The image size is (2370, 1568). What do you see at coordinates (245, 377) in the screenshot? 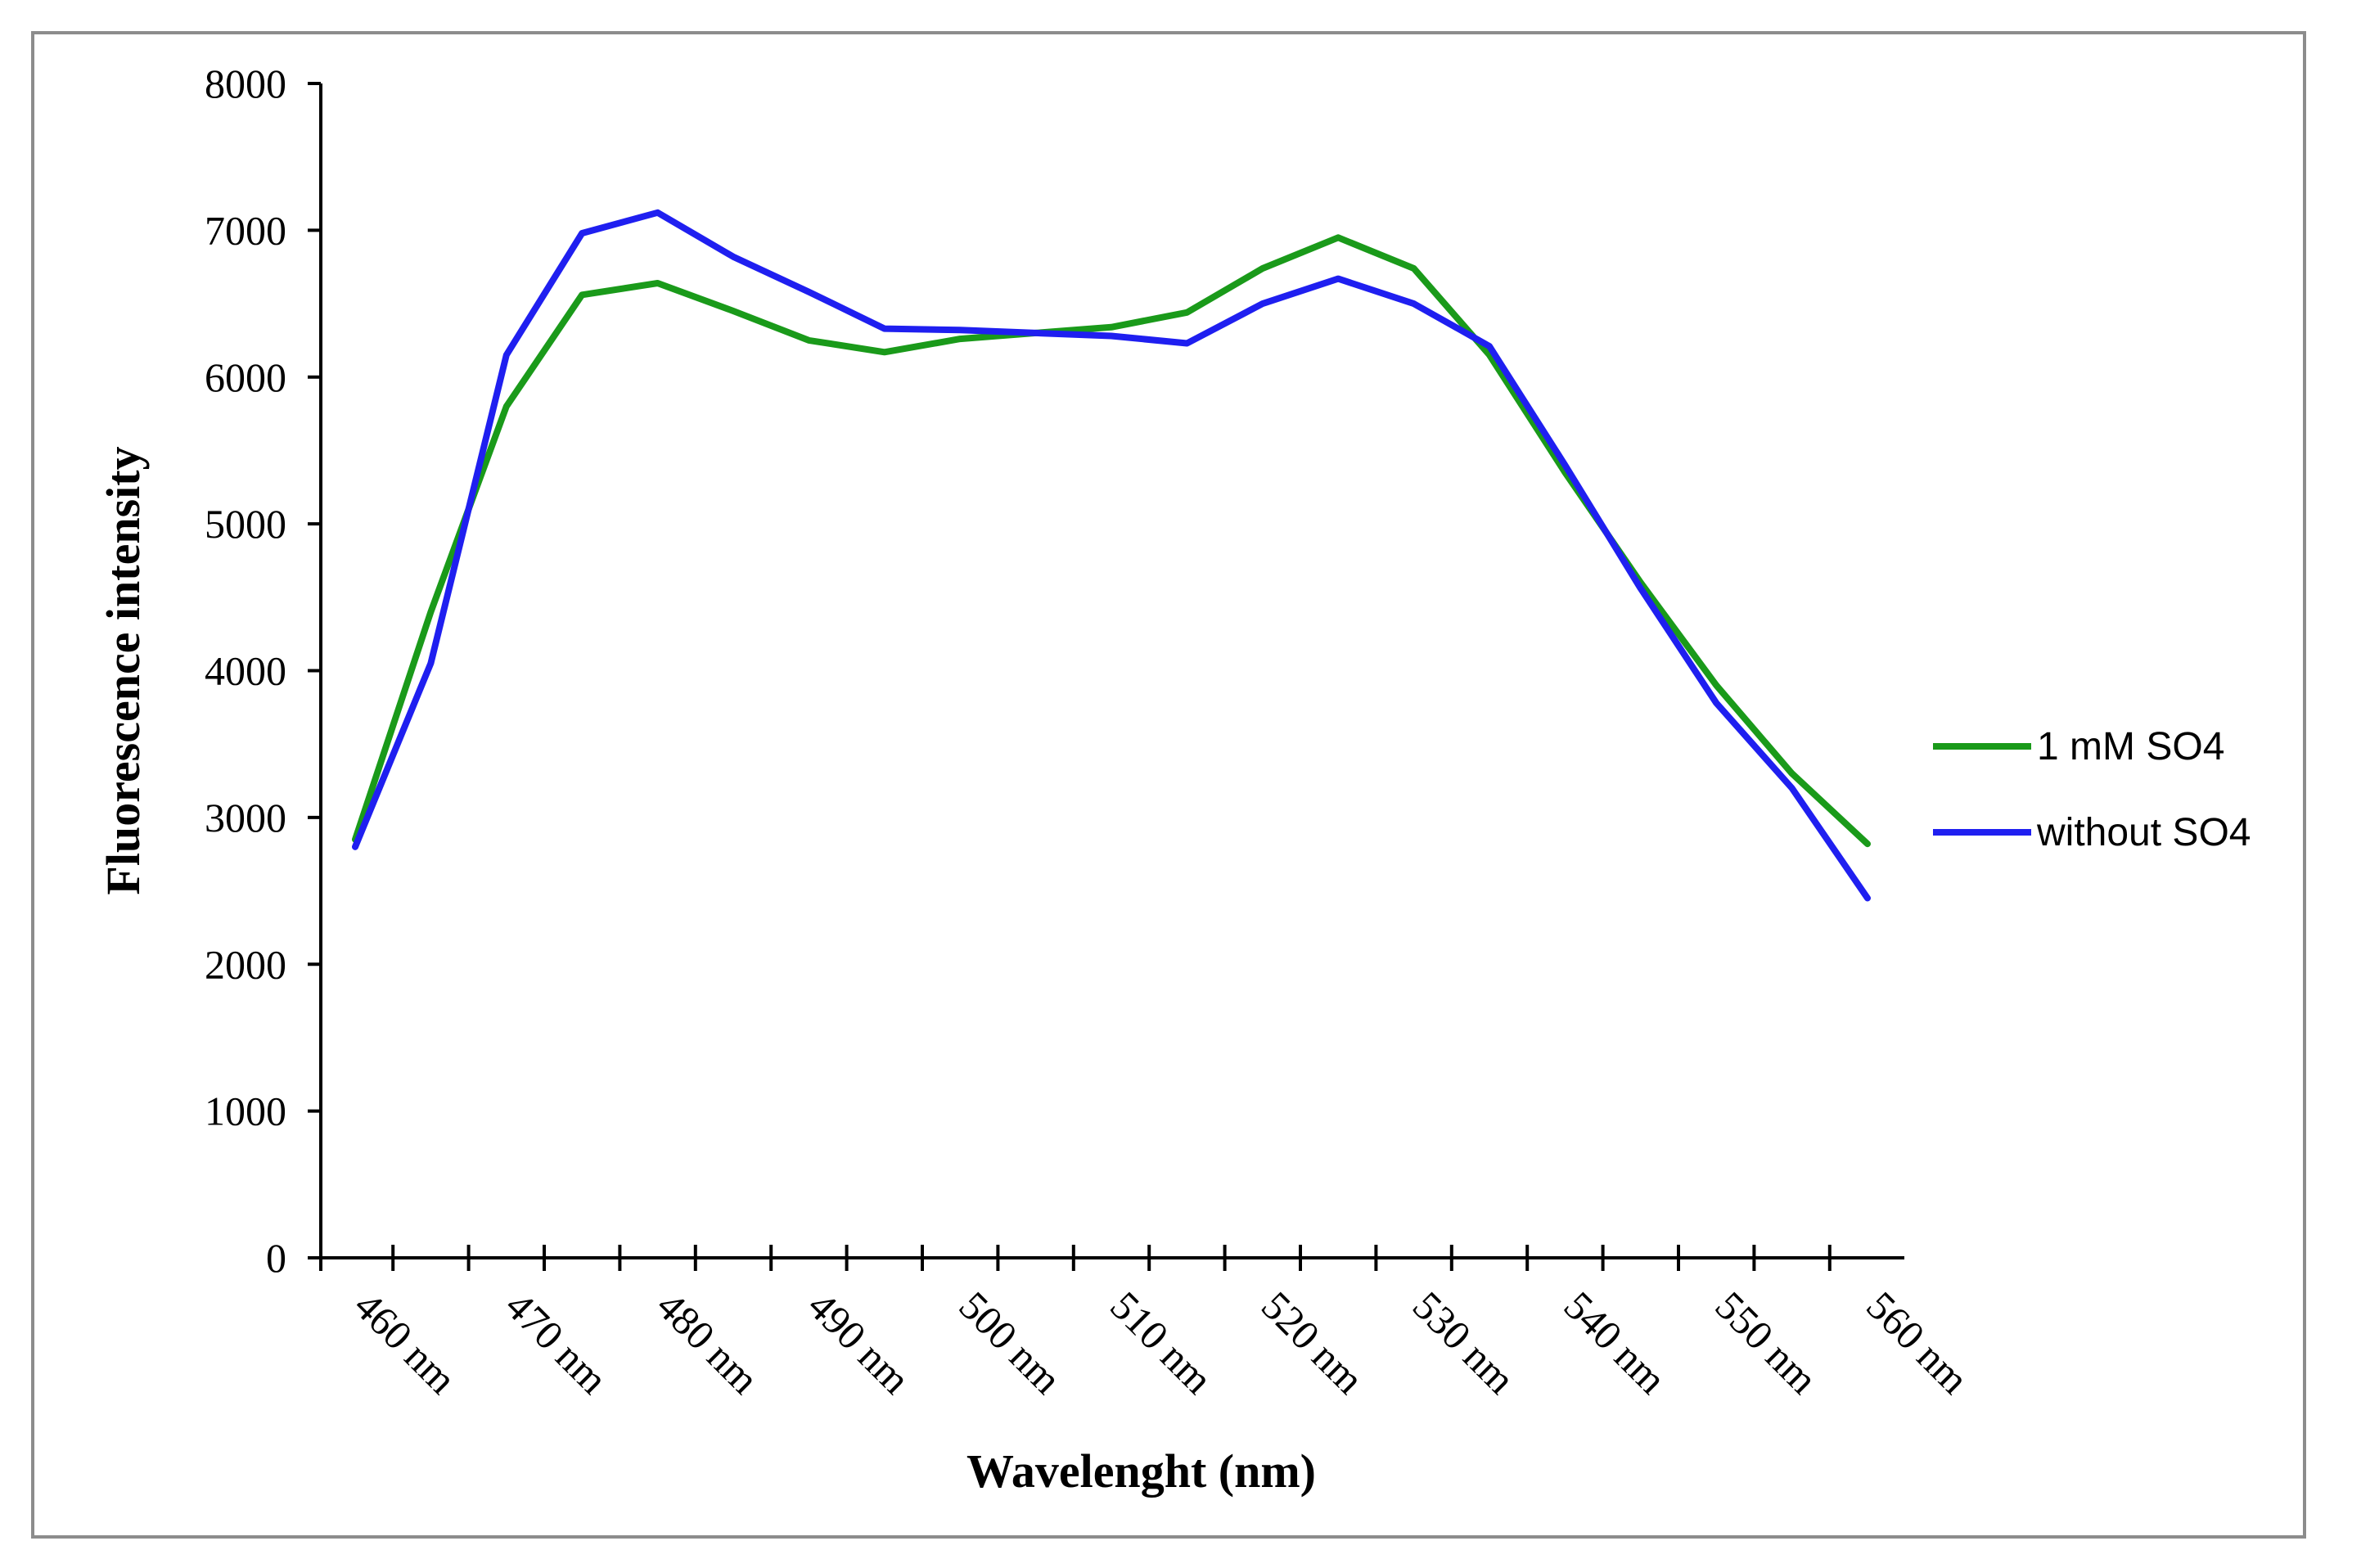
I see `y-tick-label: 6000` at bounding box center [245, 377].